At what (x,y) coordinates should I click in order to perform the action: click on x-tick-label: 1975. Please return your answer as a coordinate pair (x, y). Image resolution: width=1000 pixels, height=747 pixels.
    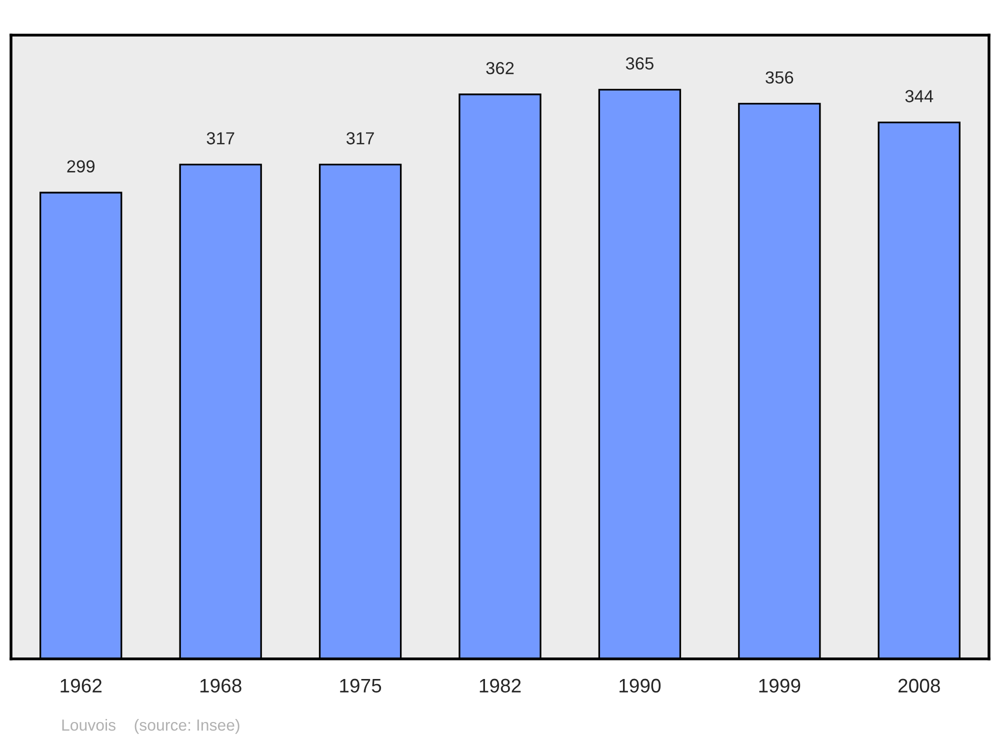
    Looking at the image, I should click on (361, 685).